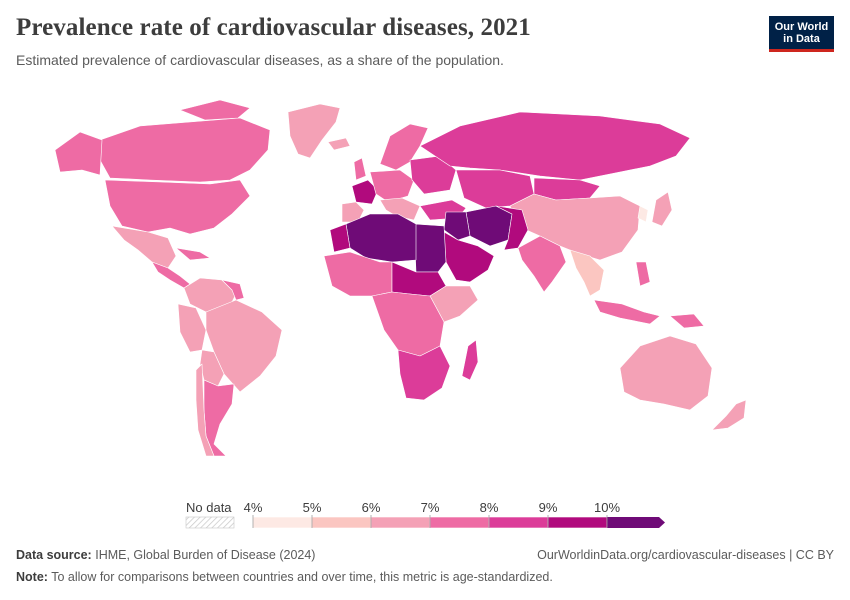  Describe the element at coordinates (489, 226) in the screenshot. I see `region-iran` at that location.